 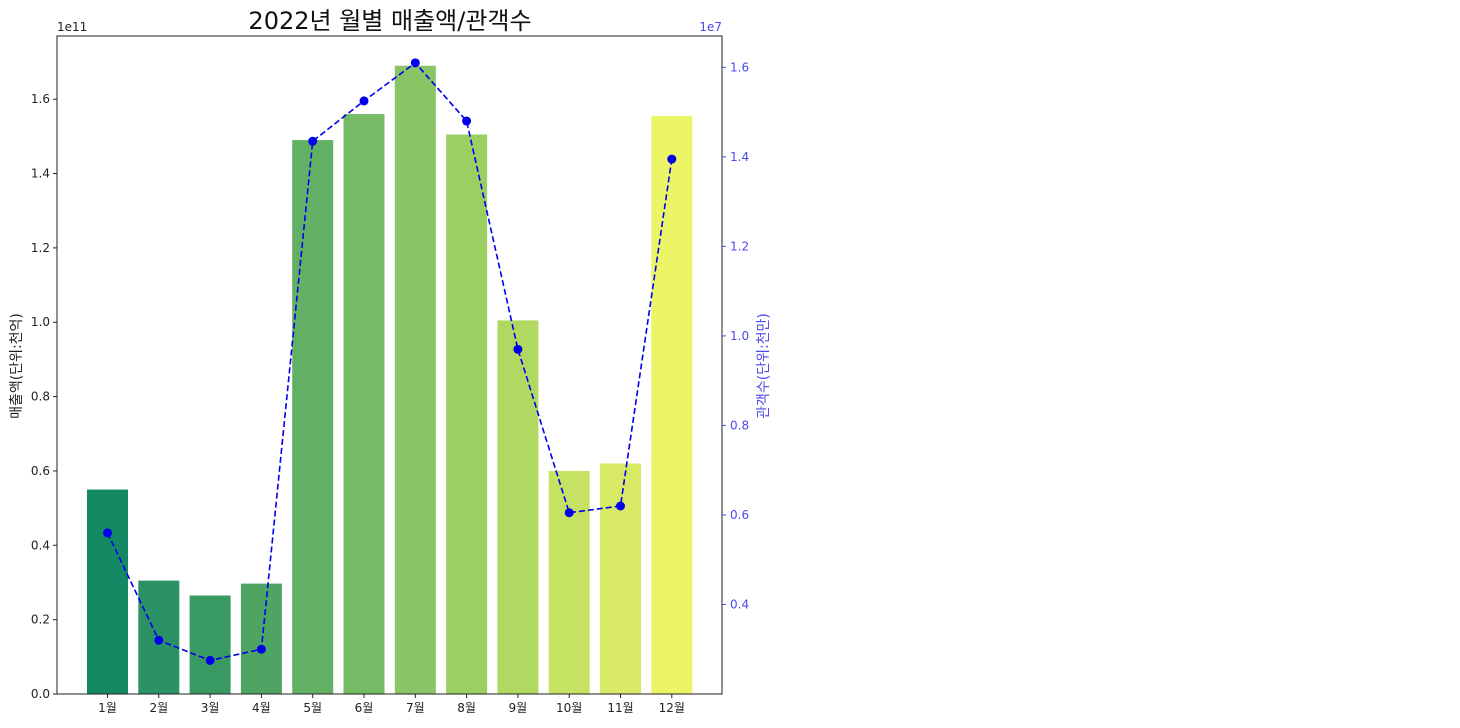 I want to click on y2-axis-label: 관객수(단위:천만), so click(x=764, y=366).